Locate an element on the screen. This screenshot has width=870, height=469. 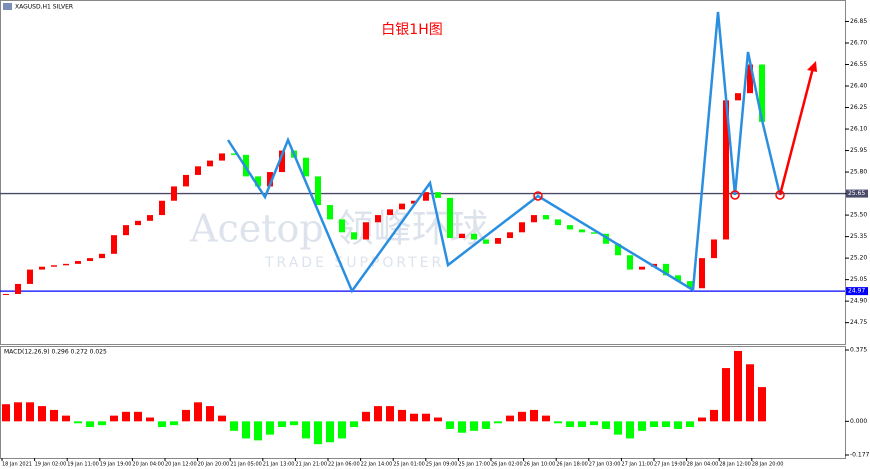
symbol: XAGUSD,H1 SILVER is located at coordinates (44, 7).